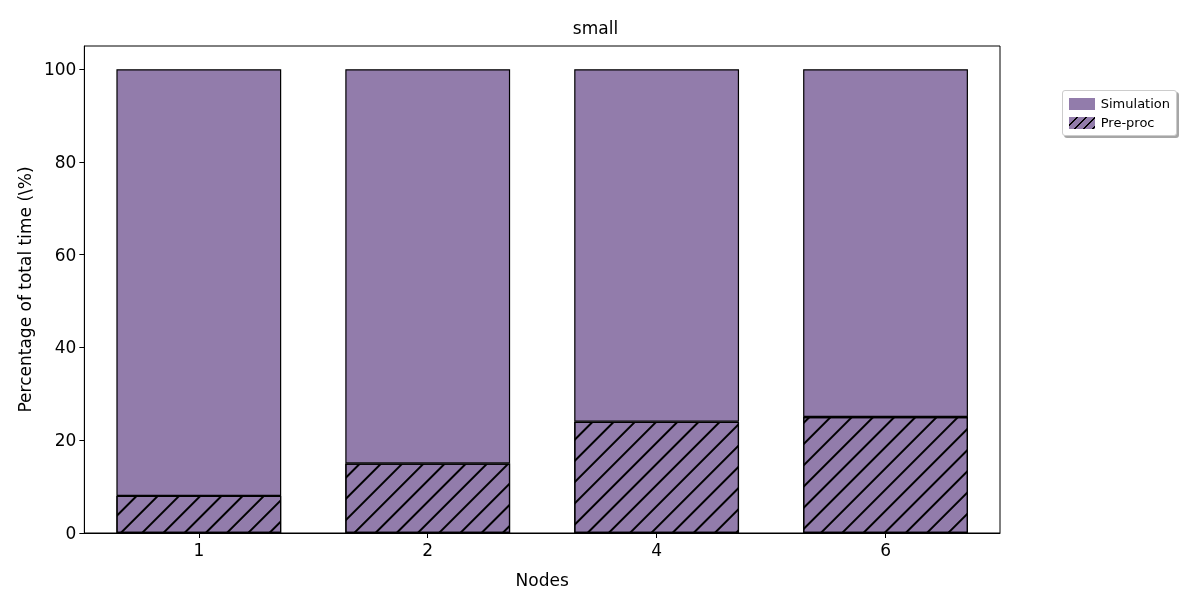 The height and width of the screenshot is (601, 1191). Describe the element at coordinates (65, 440) in the screenshot. I see `y-tick-label: 20` at that location.